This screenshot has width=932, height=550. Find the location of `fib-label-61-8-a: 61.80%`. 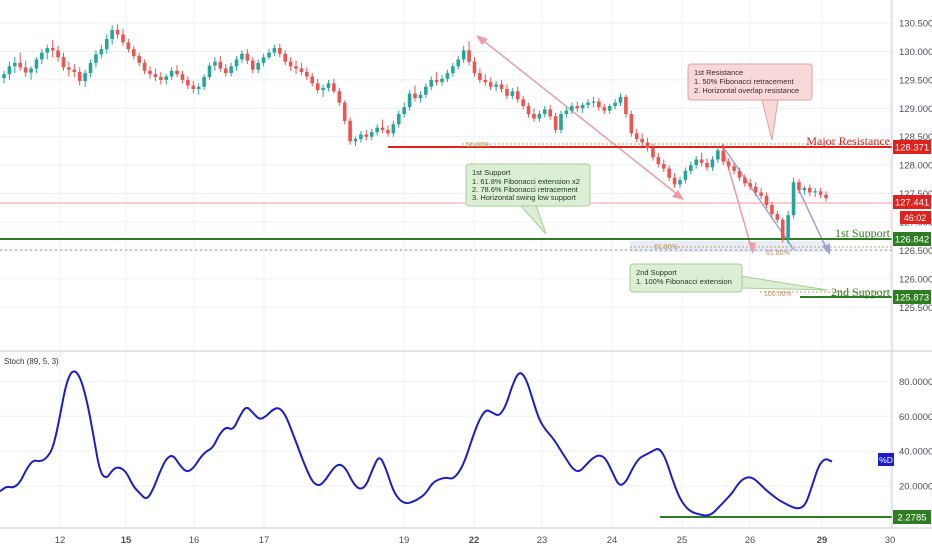

fib-label-61-8-a: 61.80% is located at coordinates (666, 247).